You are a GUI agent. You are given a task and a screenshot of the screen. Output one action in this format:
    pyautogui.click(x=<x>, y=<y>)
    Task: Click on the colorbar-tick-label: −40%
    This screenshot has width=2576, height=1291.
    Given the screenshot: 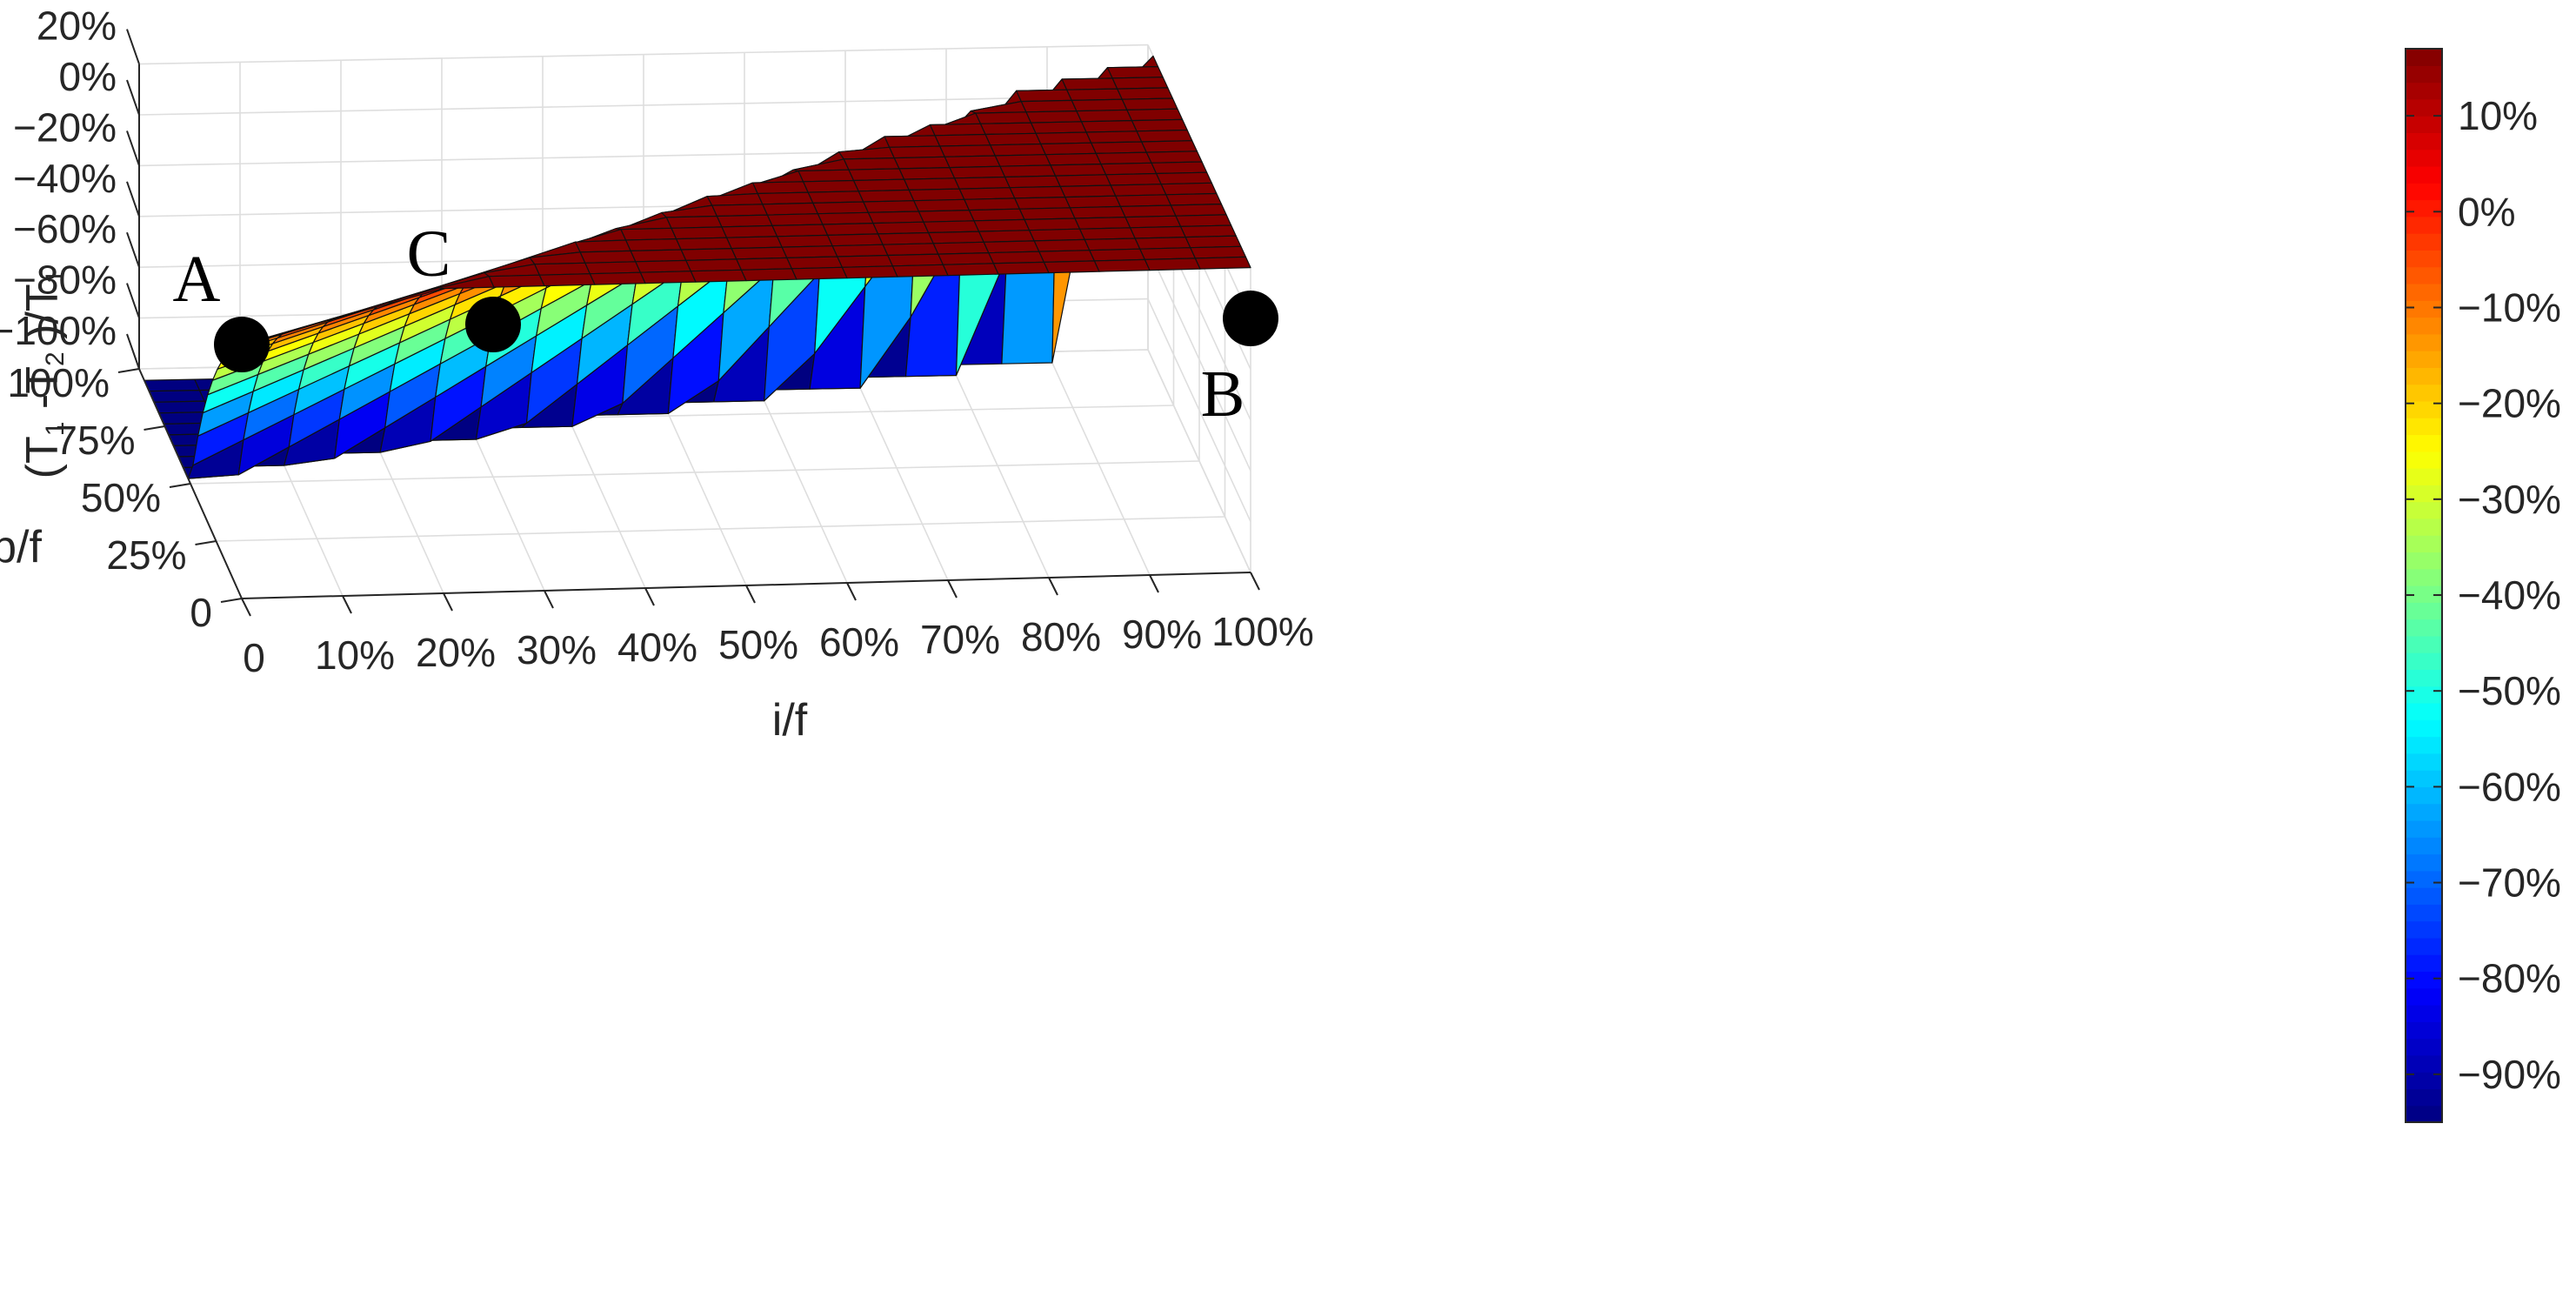 What is the action you would take?
    pyautogui.click(x=2509, y=595)
    